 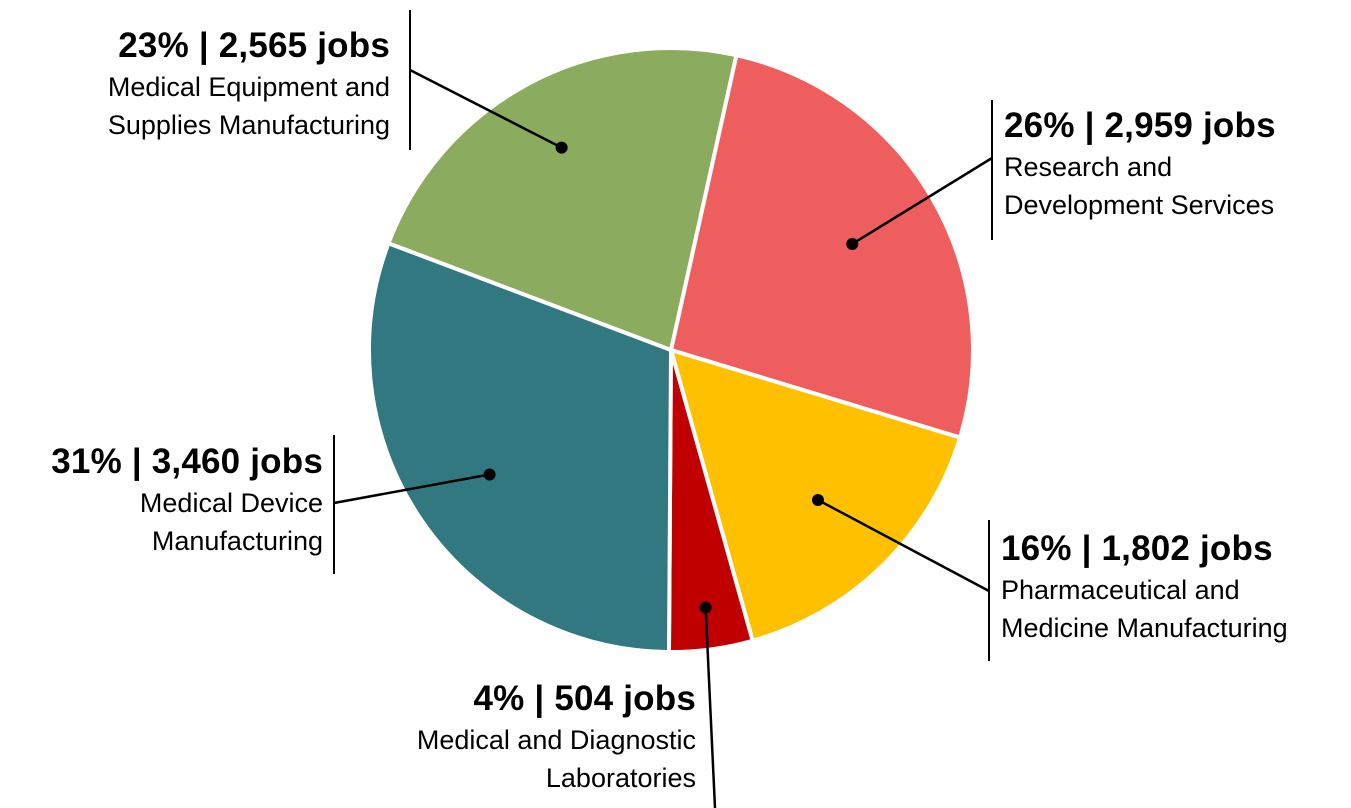 I want to click on leader-dot-pharma, so click(x=817, y=499).